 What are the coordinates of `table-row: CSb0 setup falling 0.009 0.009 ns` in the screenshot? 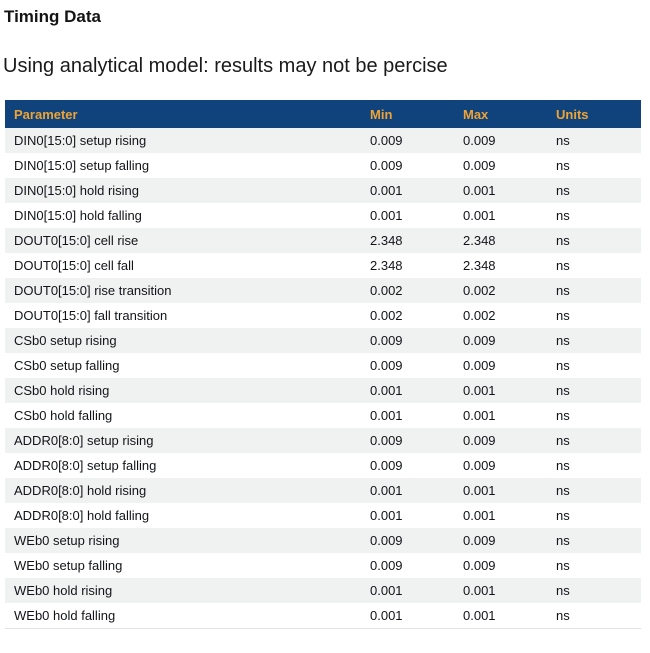 It's located at (323, 365).